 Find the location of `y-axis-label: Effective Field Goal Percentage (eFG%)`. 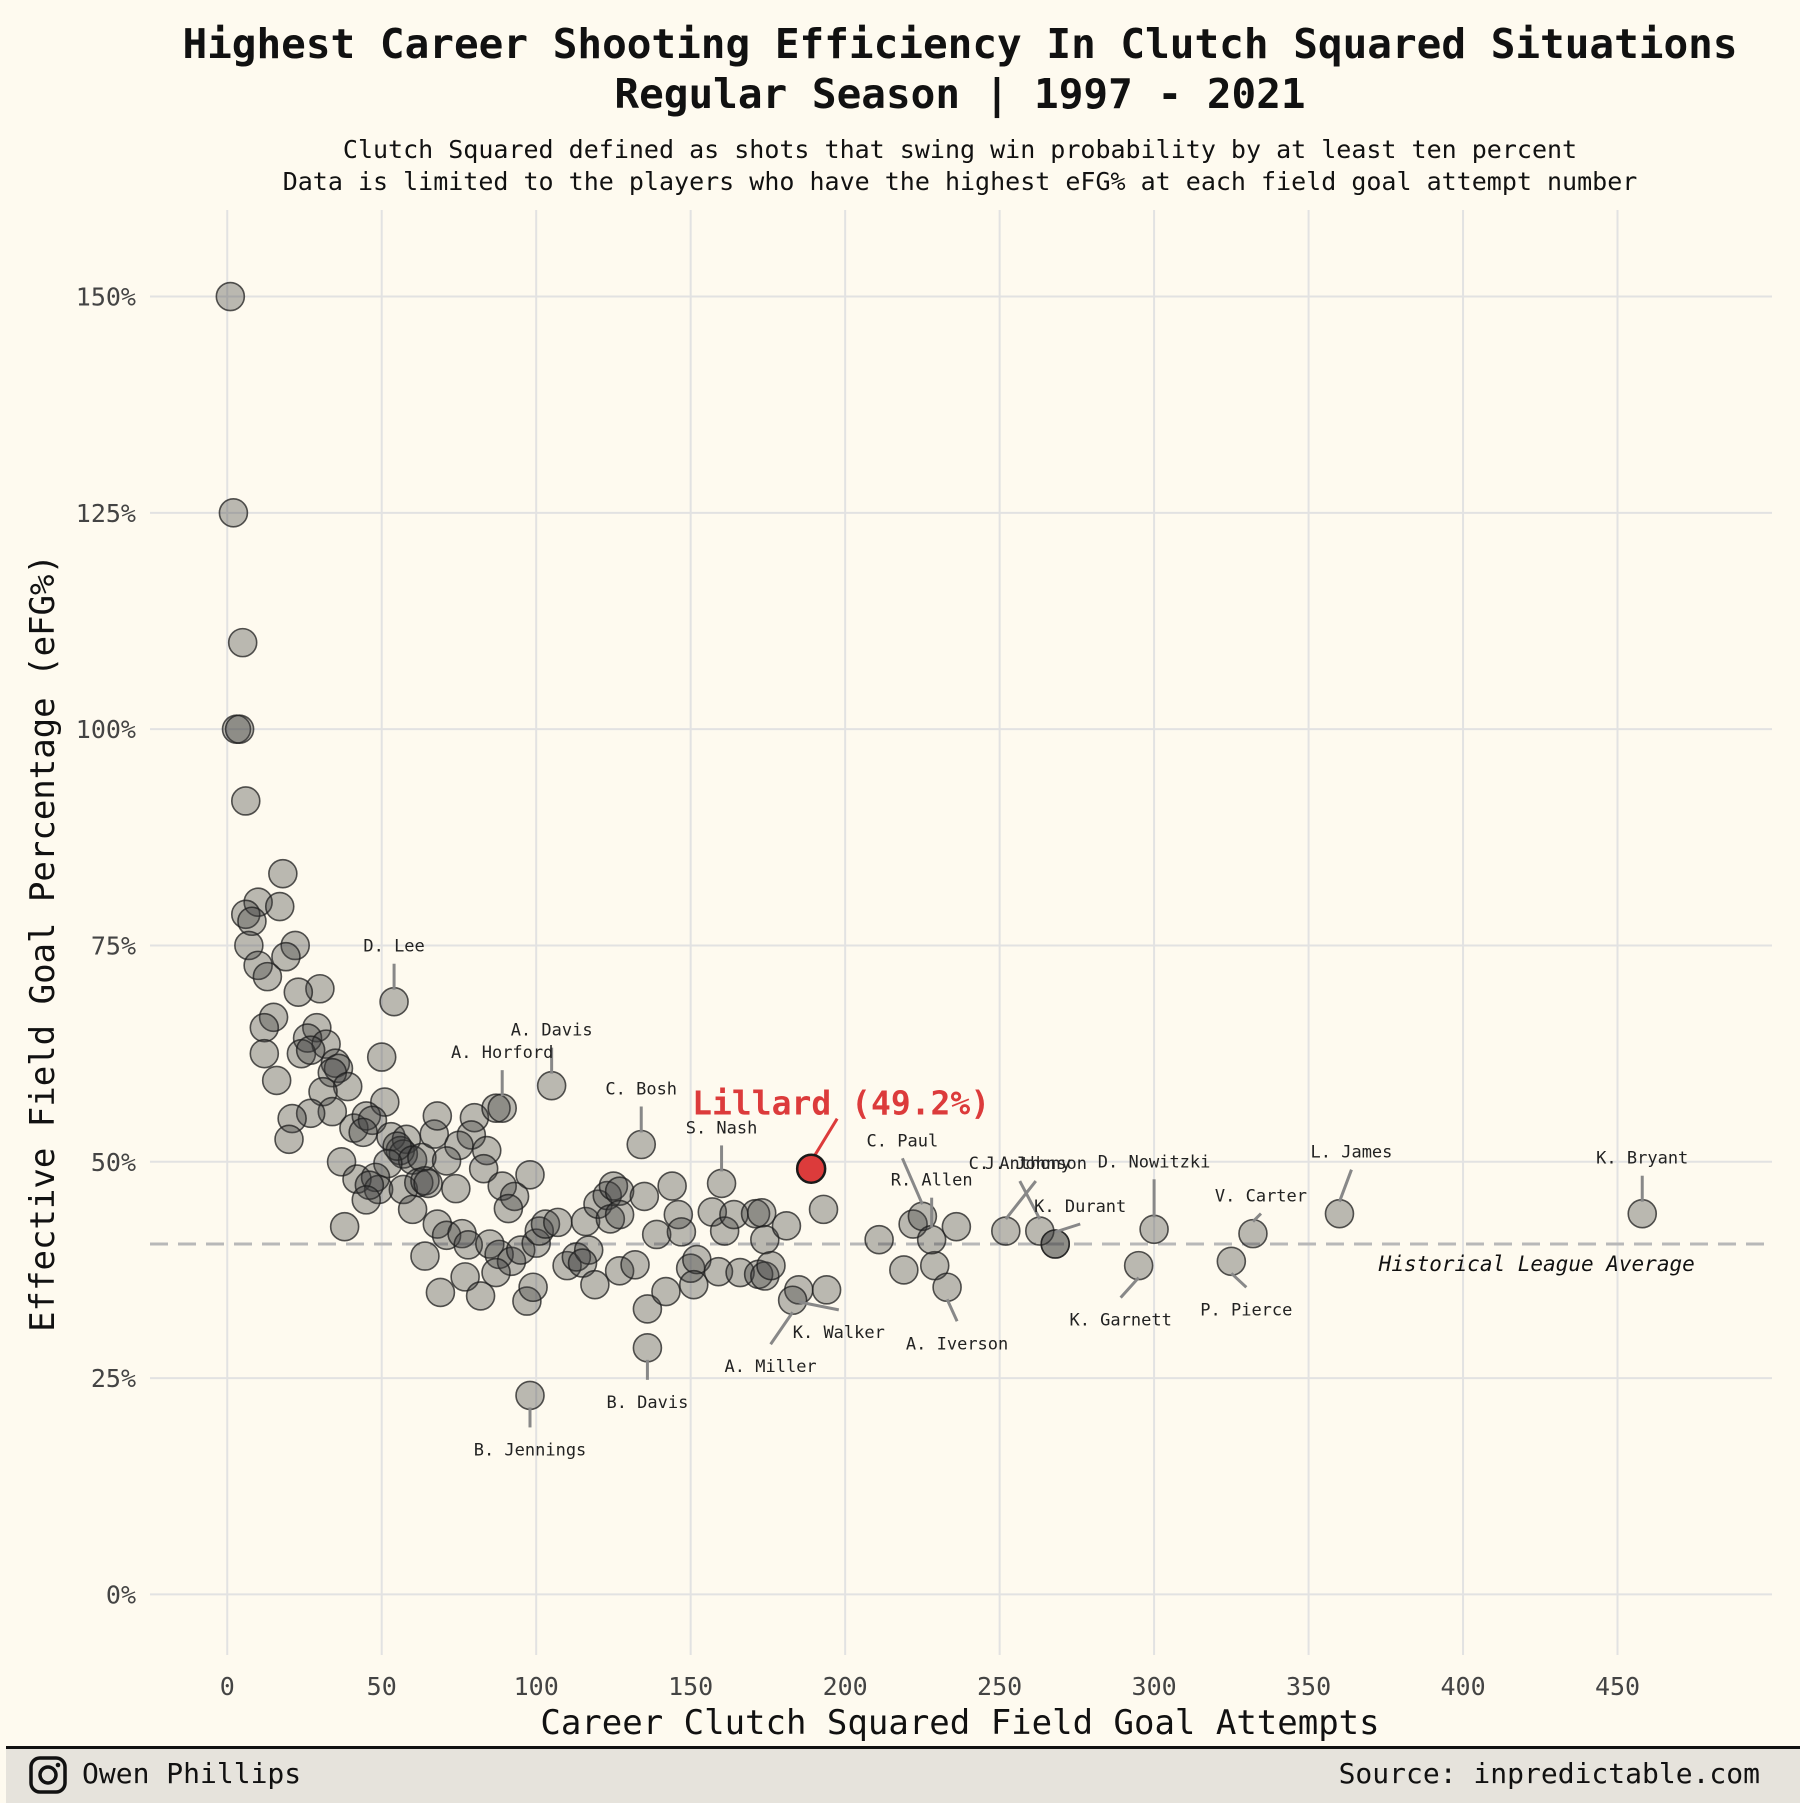

y-axis-label: Effective Field Goal Percentage (eFG%) is located at coordinates (43, 943).